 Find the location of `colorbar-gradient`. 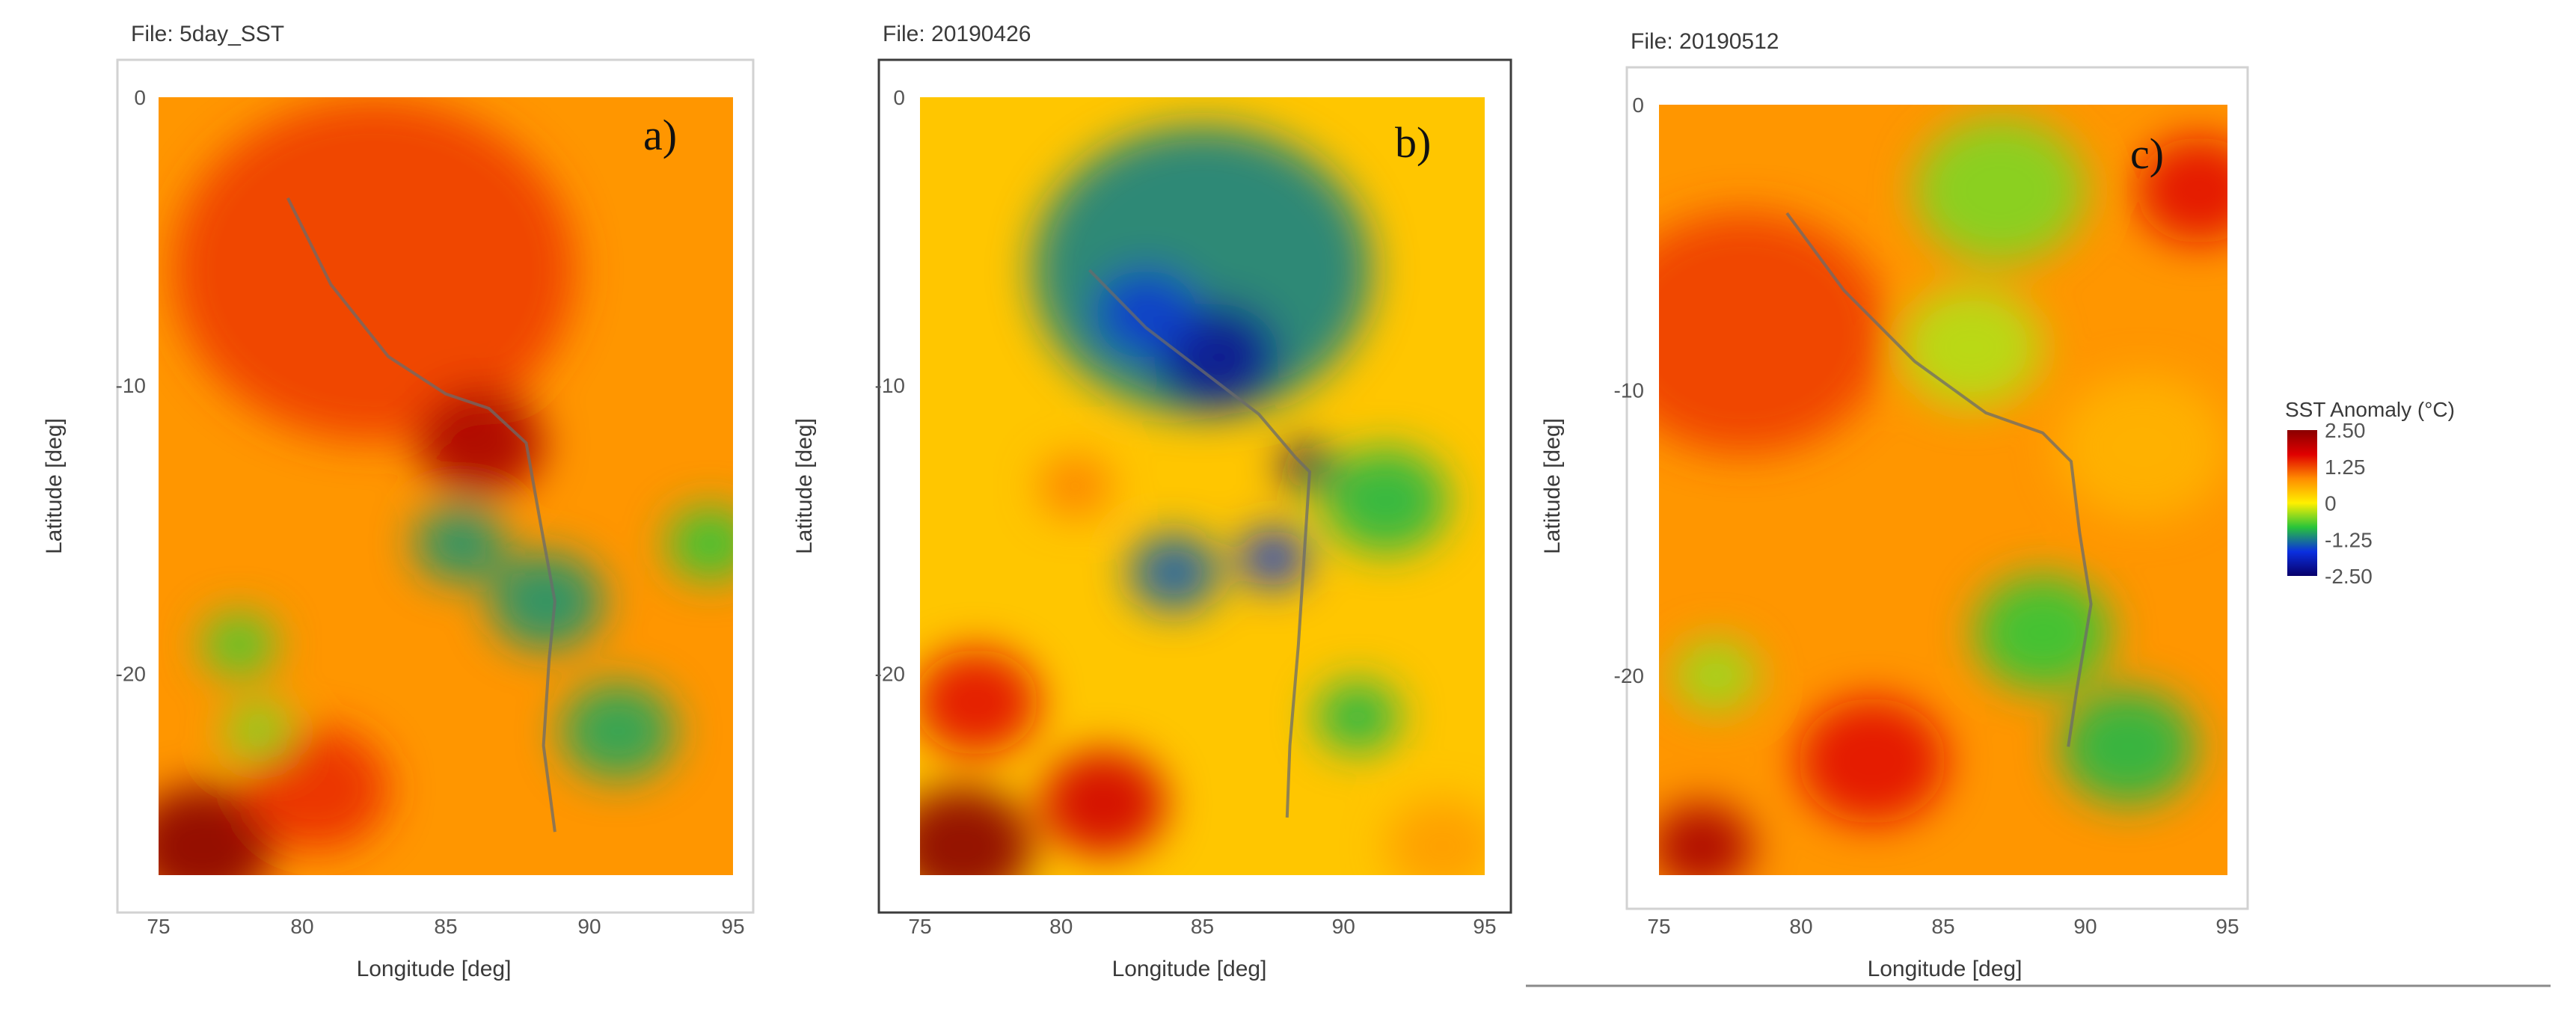

colorbar-gradient is located at coordinates (2302, 503).